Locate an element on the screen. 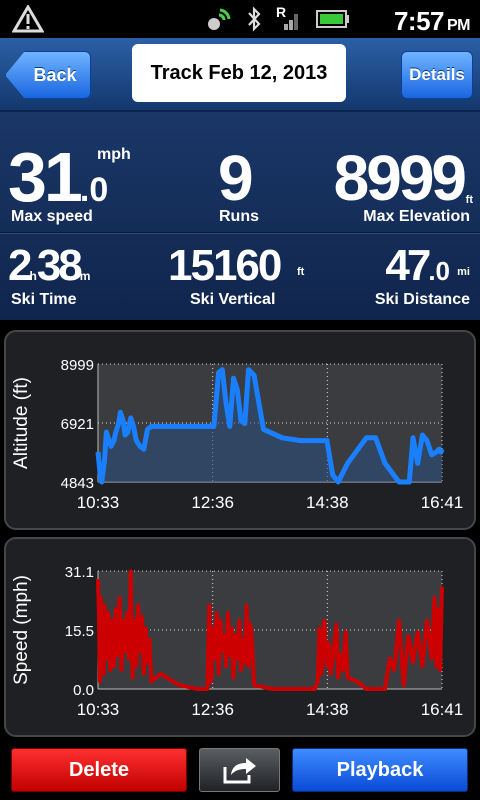 The width and height of the screenshot is (480, 800). runs-label: Runs is located at coordinates (239, 216).